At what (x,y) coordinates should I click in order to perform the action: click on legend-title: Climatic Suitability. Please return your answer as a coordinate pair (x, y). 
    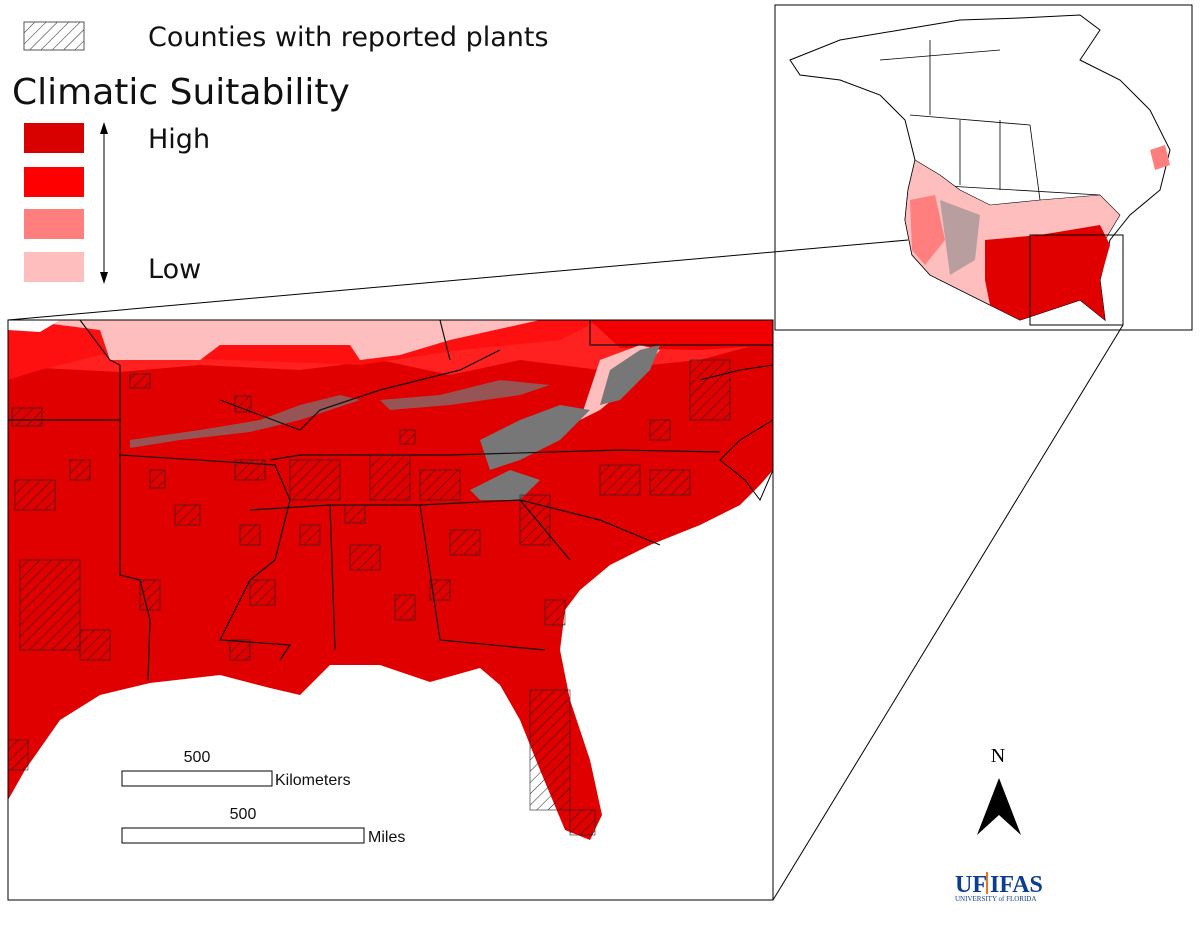
    Looking at the image, I should click on (181, 92).